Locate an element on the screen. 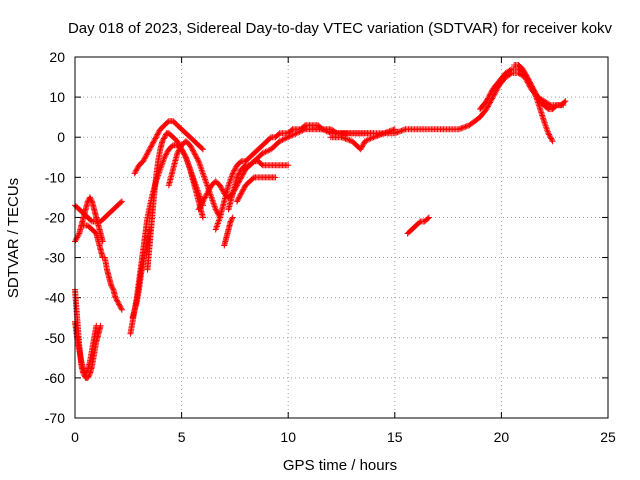 Image resolution: width=640 pixels, height=480 pixels. y-tick-label: -10 is located at coordinates (55, 177).